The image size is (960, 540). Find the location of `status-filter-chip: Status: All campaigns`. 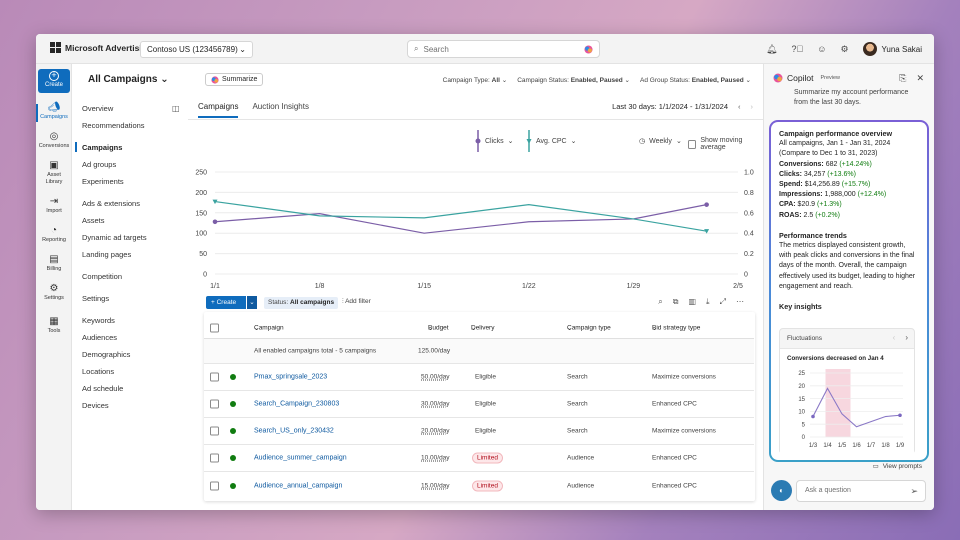

status-filter-chip: Status: All campaigns is located at coordinates (301, 303).